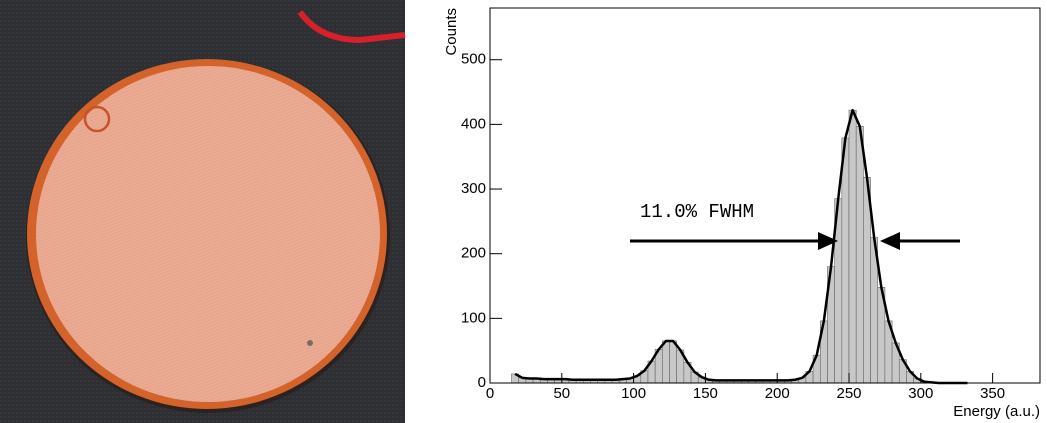 The width and height of the screenshot is (1047, 423). What do you see at coordinates (490, 393) in the screenshot?
I see `x-tick-label: 0` at bounding box center [490, 393].